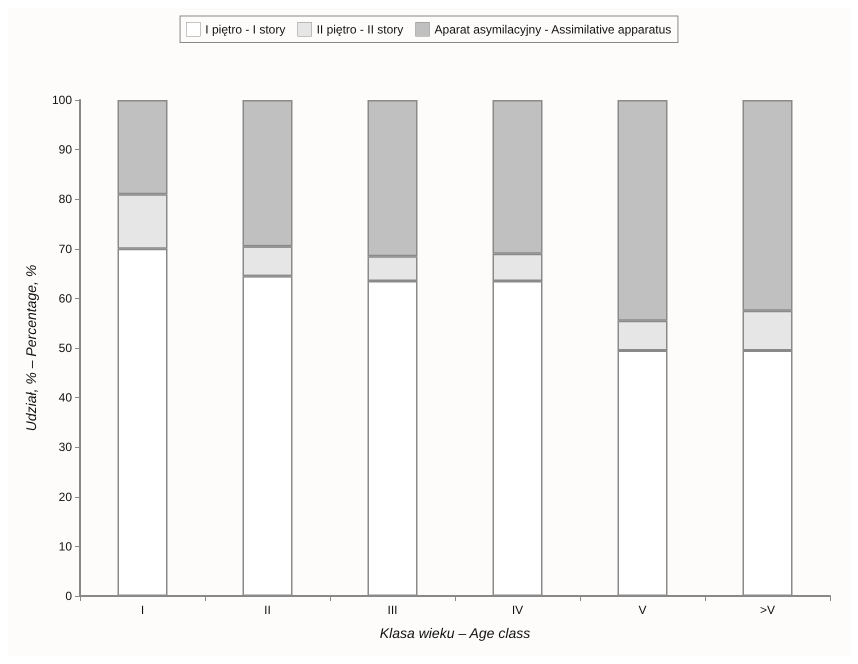 Image resolution: width=858 pixels, height=664 pixels. What do you see at coordinates (65, 397) in the screenshot?
I see `y-tick-label: 40` at bounding box center [65, 397].